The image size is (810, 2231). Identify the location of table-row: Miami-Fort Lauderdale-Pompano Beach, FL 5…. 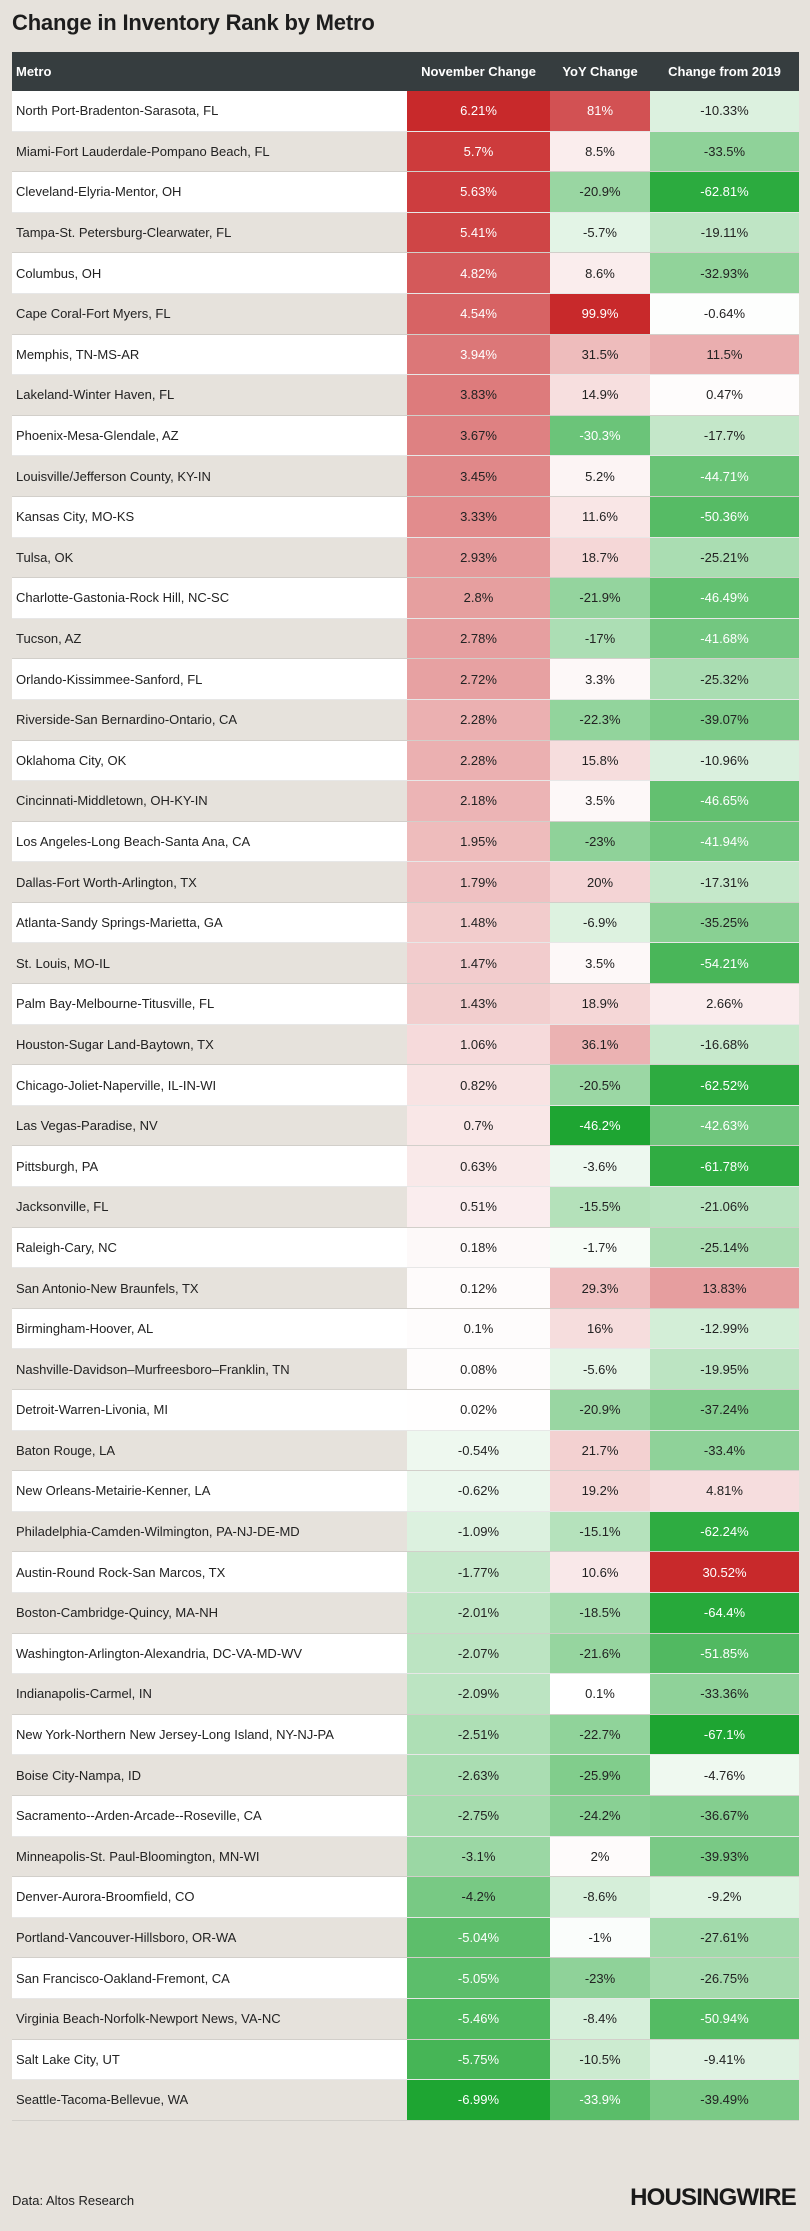
(405, 152).